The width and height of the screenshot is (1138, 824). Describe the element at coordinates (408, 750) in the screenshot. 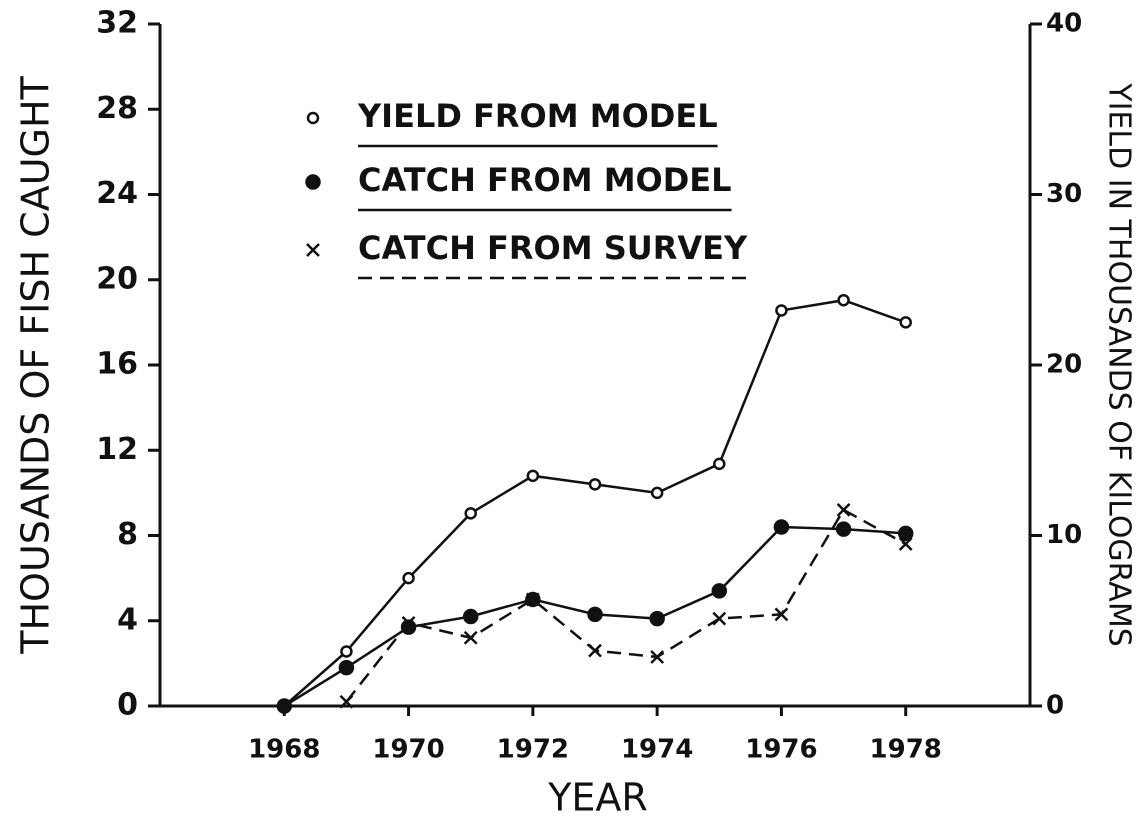

I see `x-tick-label: 1970` at that location.